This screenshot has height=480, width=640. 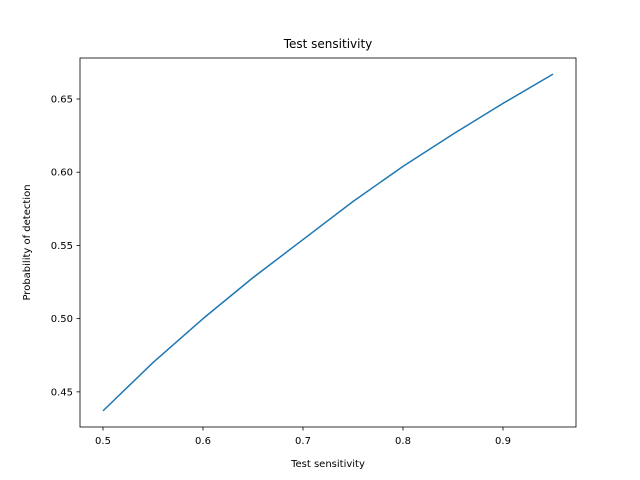 What do you see at coordinates (27, 242) in the screenshot?
I see `y-axis-label: Probability of detection` at bounding box center [27, 242].